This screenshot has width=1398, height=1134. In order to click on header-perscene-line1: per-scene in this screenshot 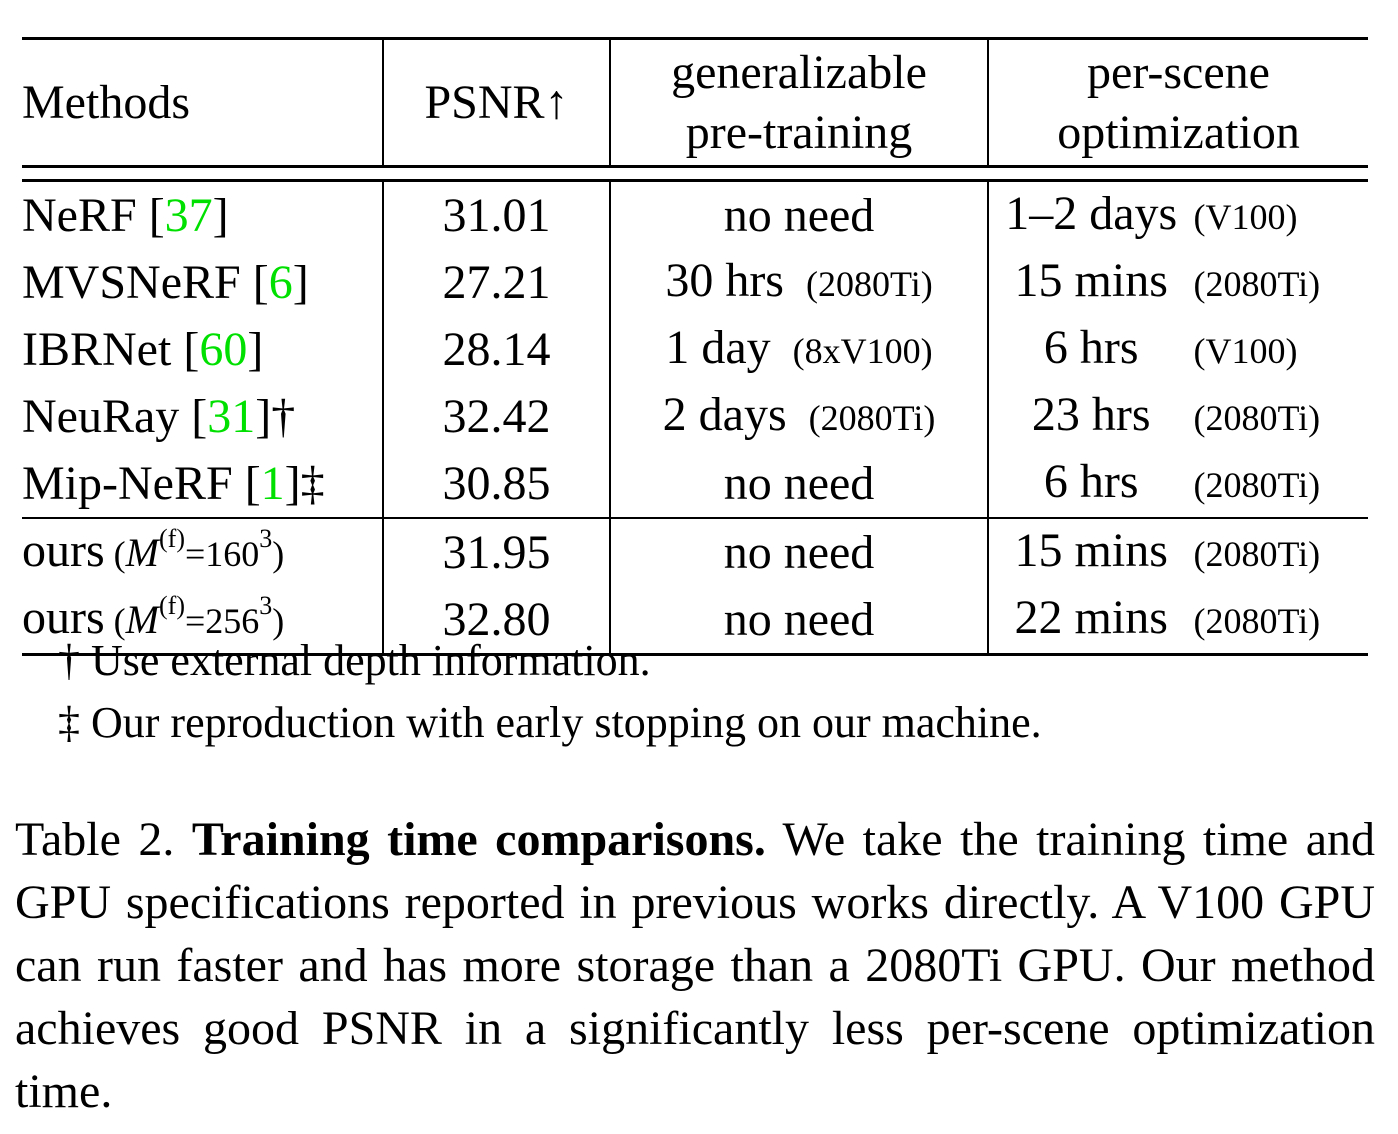, I will do `click(1178, 72)`.